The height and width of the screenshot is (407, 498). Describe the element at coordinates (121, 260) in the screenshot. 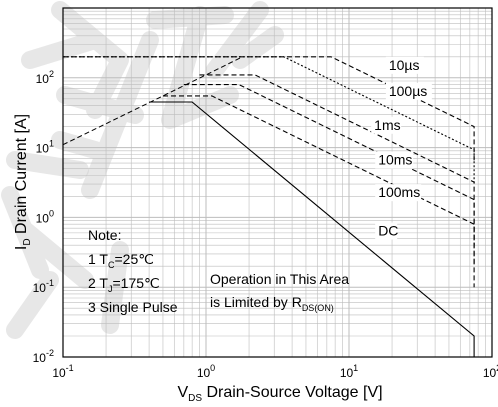

I see `note-line: 1 TC=25℃` at that location.